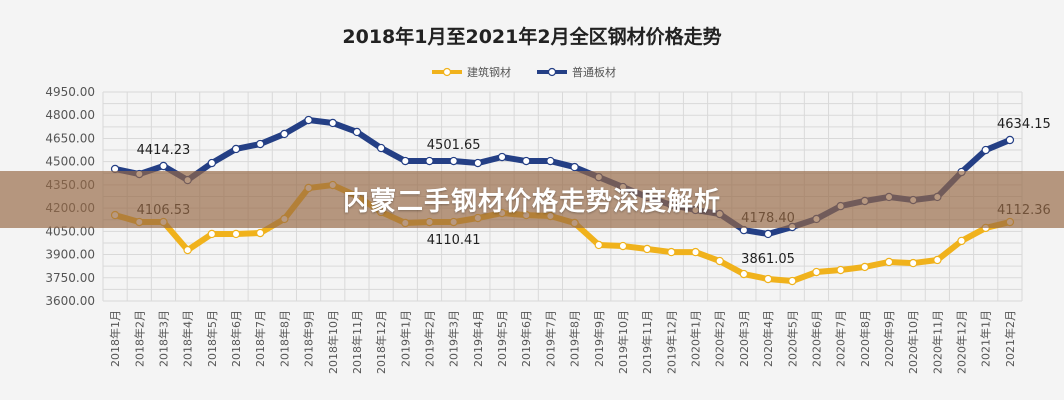 This screenshot has width=1064, height=400. Describe the element at coordinates (70, 92) in the screenshot. I see `y-tick-label: 4950.00` at that location.